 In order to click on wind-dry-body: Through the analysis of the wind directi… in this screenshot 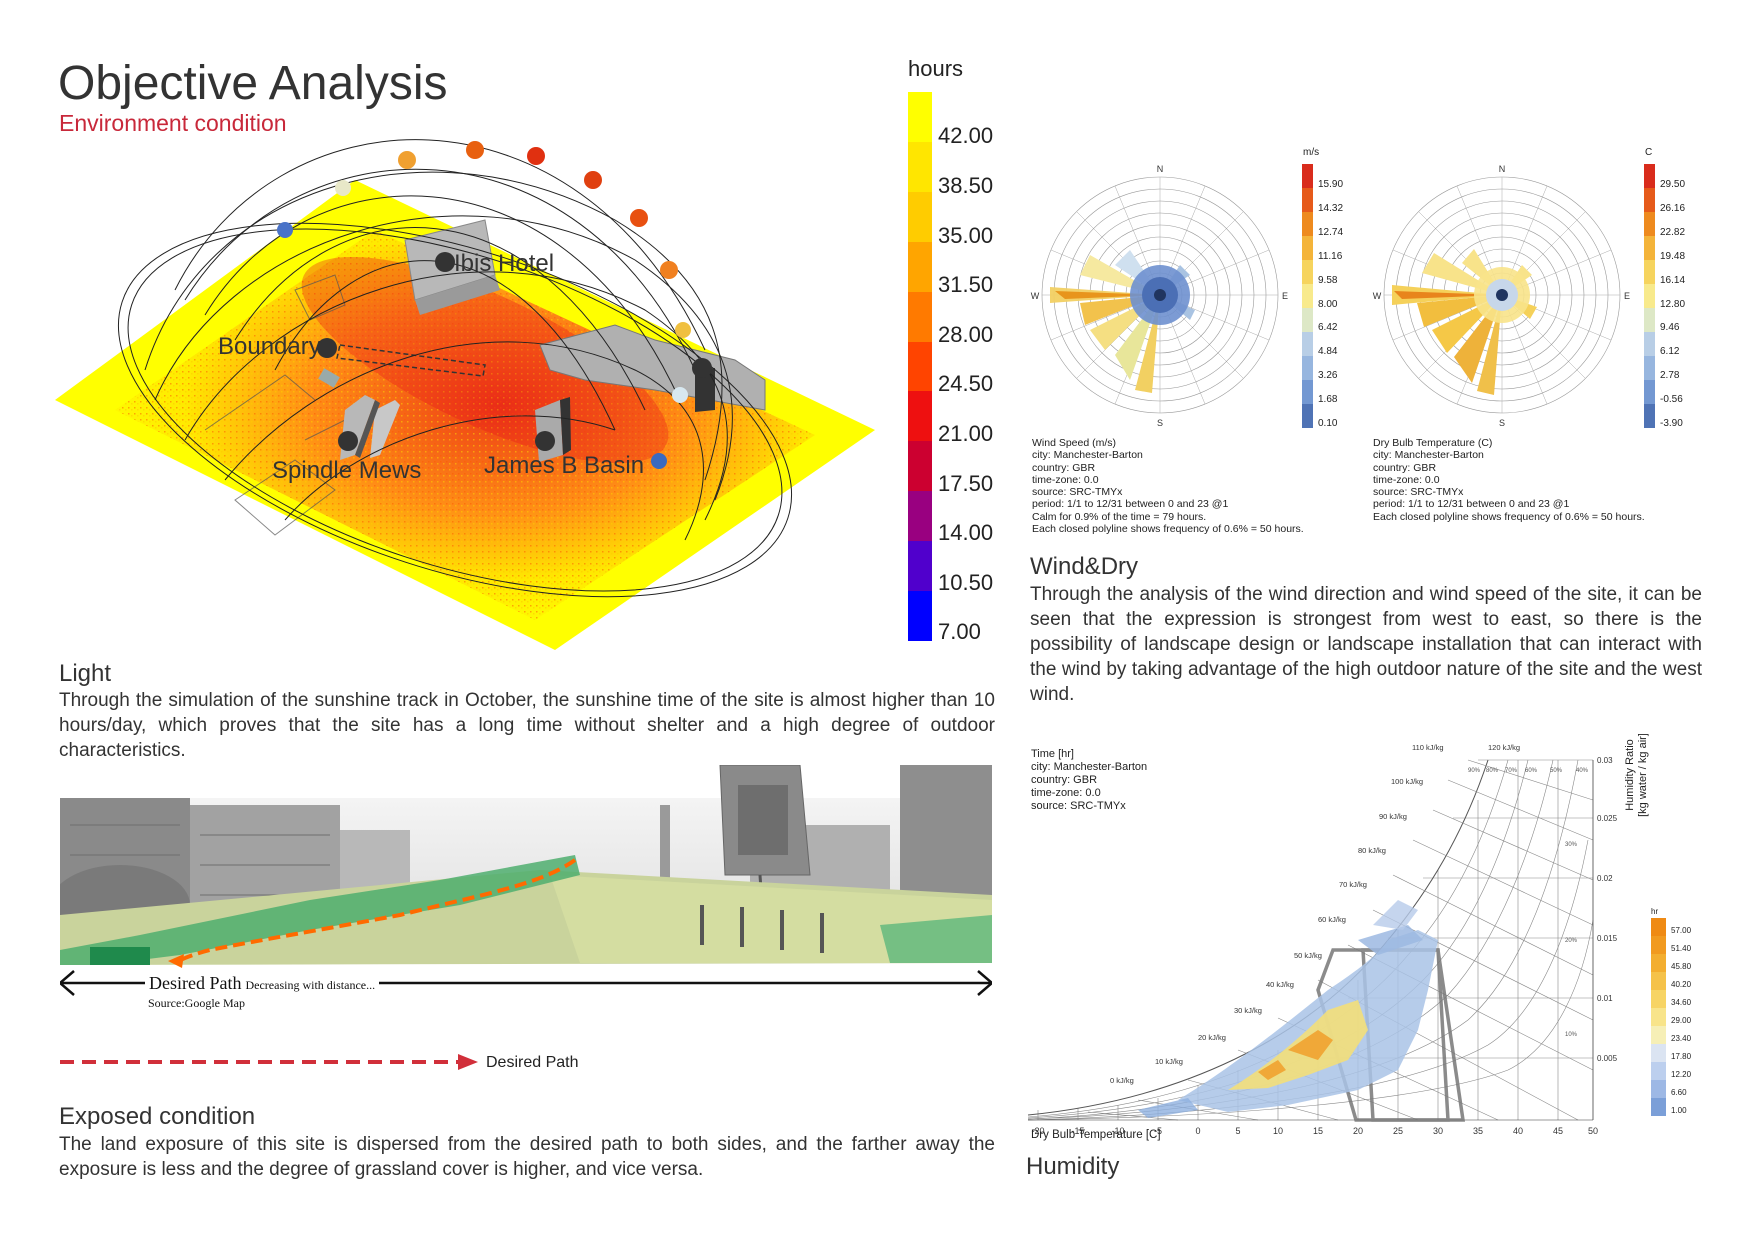, I will do `click(1366, 644)`.